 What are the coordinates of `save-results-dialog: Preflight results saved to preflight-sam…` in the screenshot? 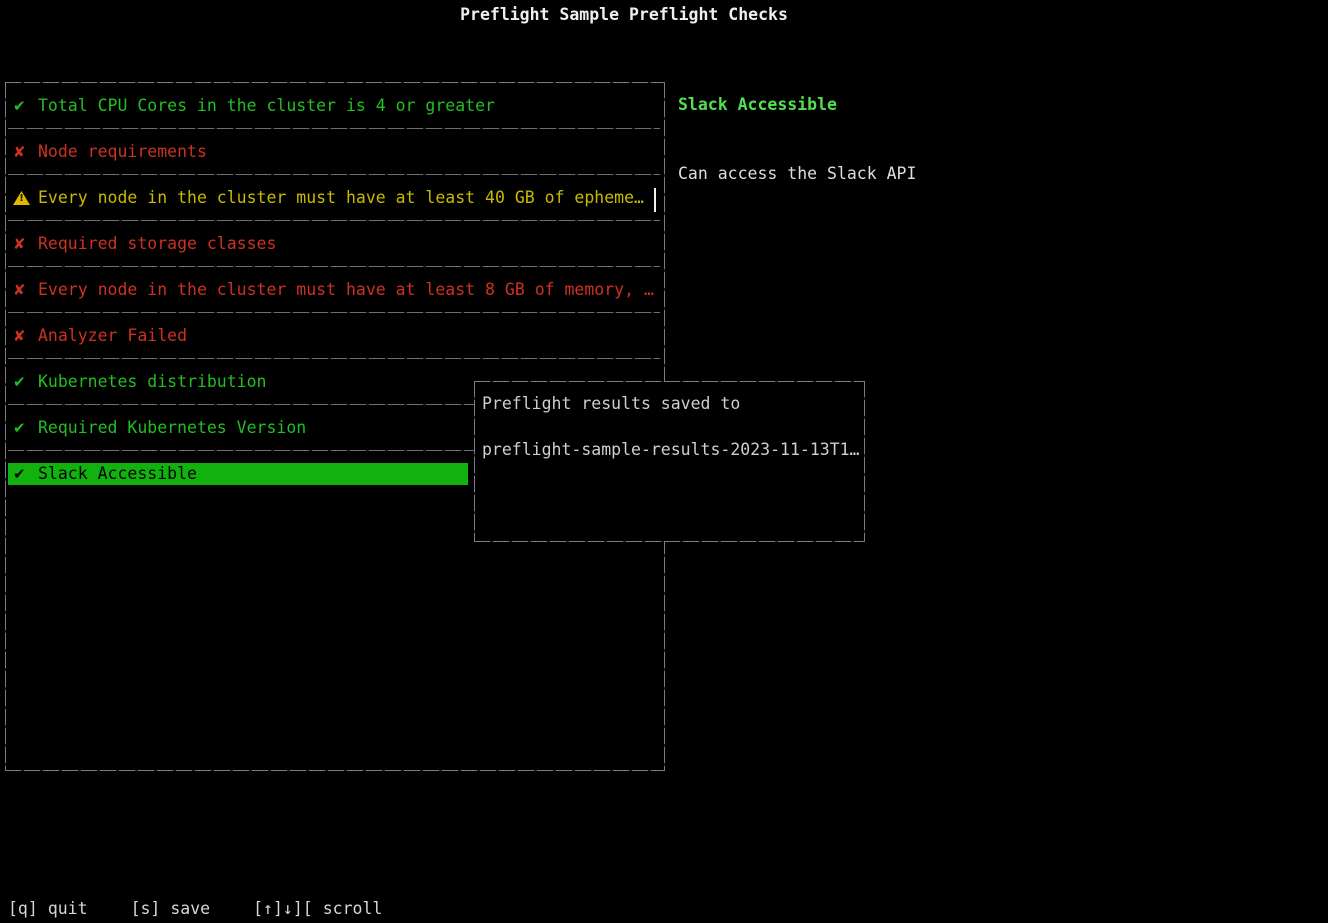 It's located at (669, 461).